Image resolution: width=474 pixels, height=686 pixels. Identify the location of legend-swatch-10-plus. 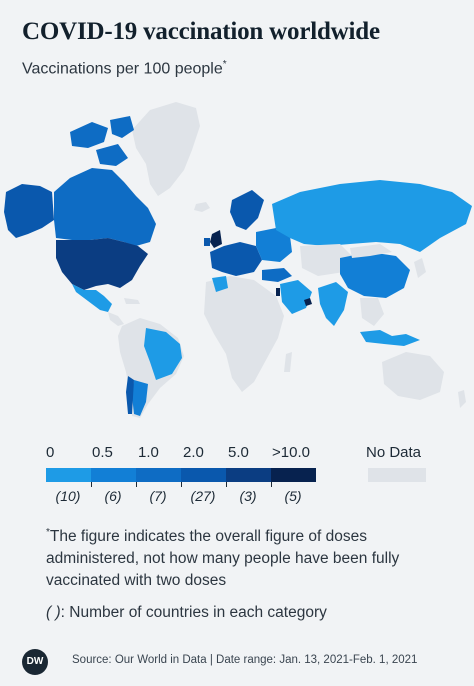
(293, 475).